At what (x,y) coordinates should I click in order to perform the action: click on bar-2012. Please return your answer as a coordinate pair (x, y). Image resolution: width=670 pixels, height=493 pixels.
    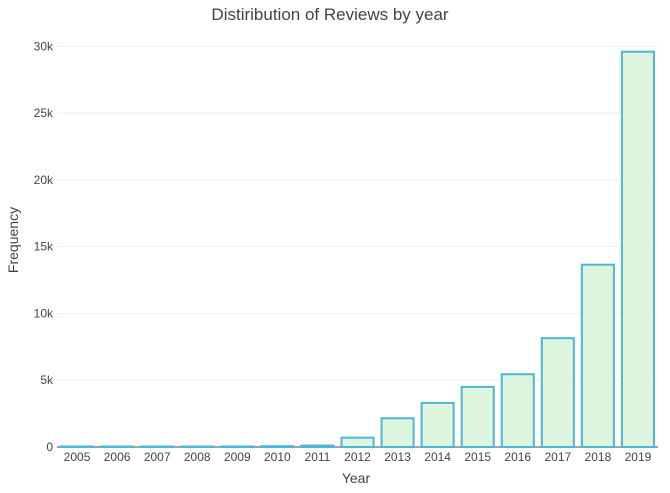
    Looking at the image, I should click on (357, 442).